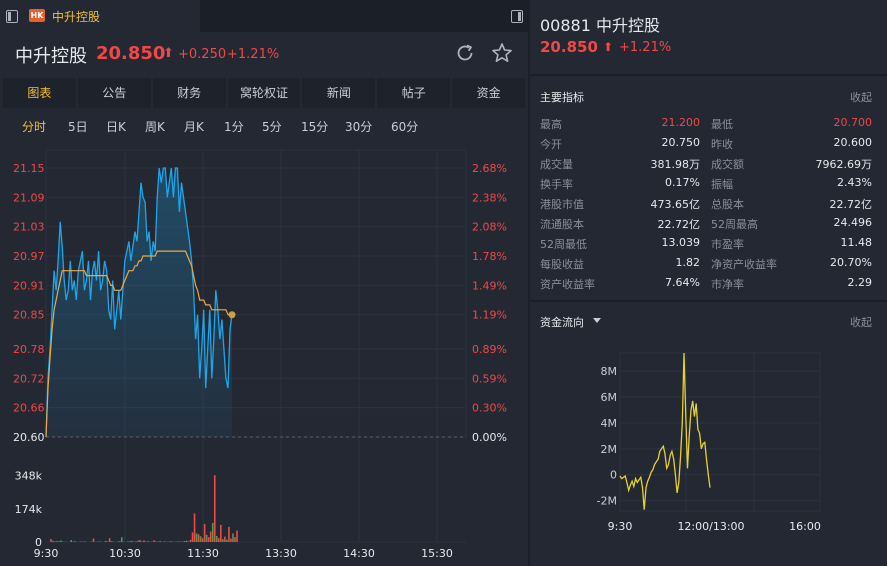 The height and width of the screenshot is (566, 887). I want to click on main-tabs: 图表 公告 财务 窝轮权证 新闻 帖子 资金, so click(264, 93).